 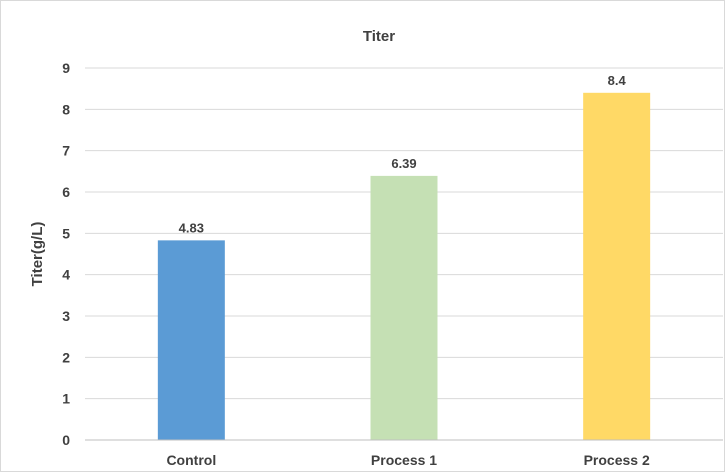 What do you see at coordinates (66, 233) in the screenshot?
I see `y-tick-label: 5` at bounding box center [66, 233].